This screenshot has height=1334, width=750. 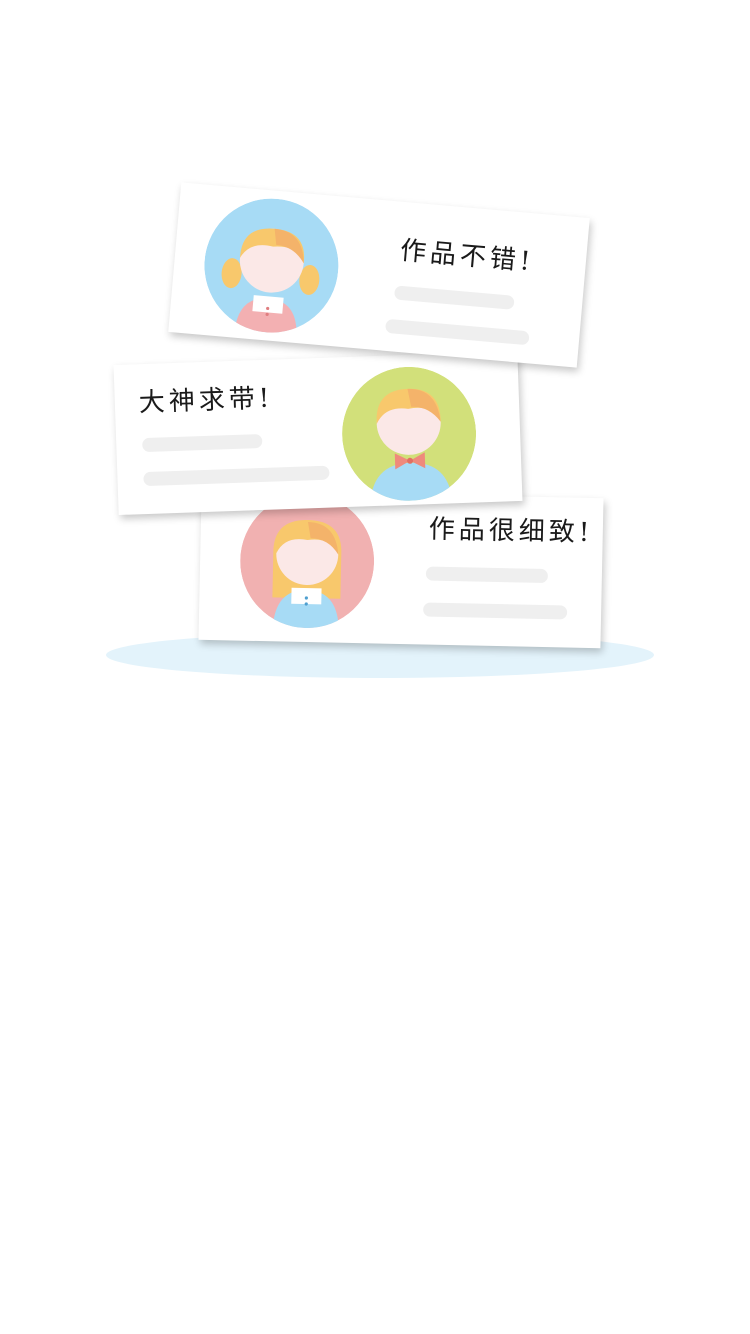 I want to click on comment-card-1: 作品不错!, so click(x=379, y=275).